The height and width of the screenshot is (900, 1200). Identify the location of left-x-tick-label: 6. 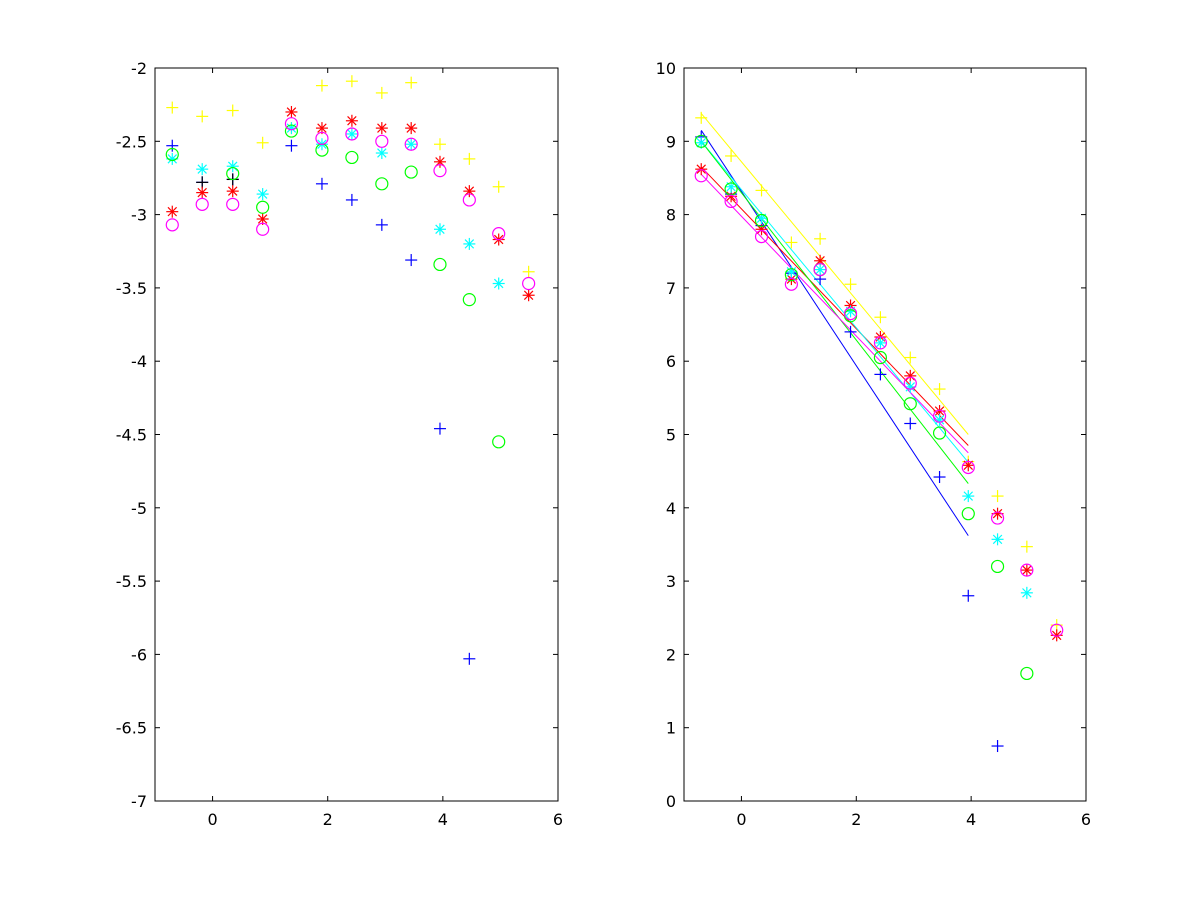
(558, 819).